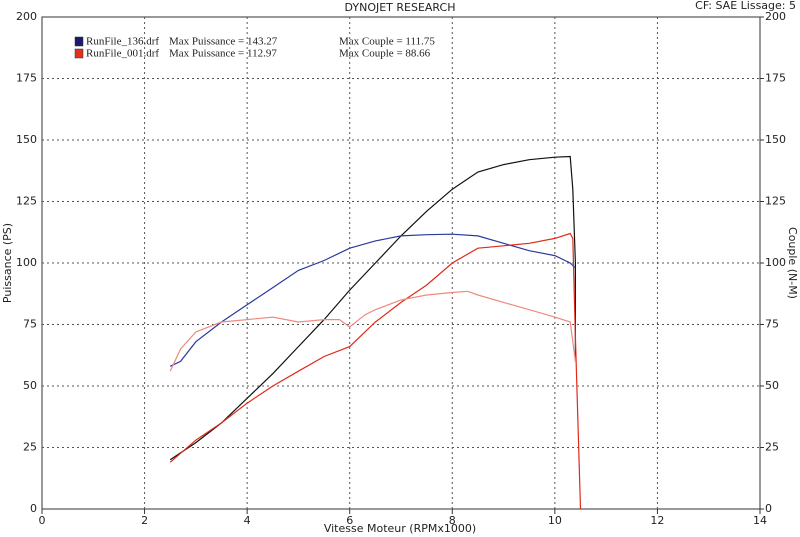 This screenshot has width=800, height=537. Describe the element at coordinates (223, 42) in the screenshot. I see `legend-power: Max Puissance = 143.27` at that location.